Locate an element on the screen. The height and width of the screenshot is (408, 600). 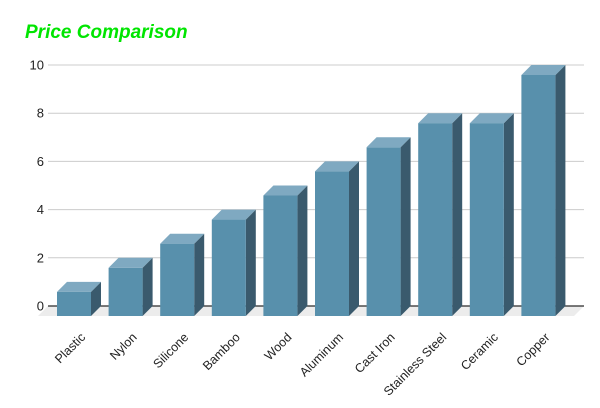
x-label-plastic: Plastic is located at coordinates (70, 348).